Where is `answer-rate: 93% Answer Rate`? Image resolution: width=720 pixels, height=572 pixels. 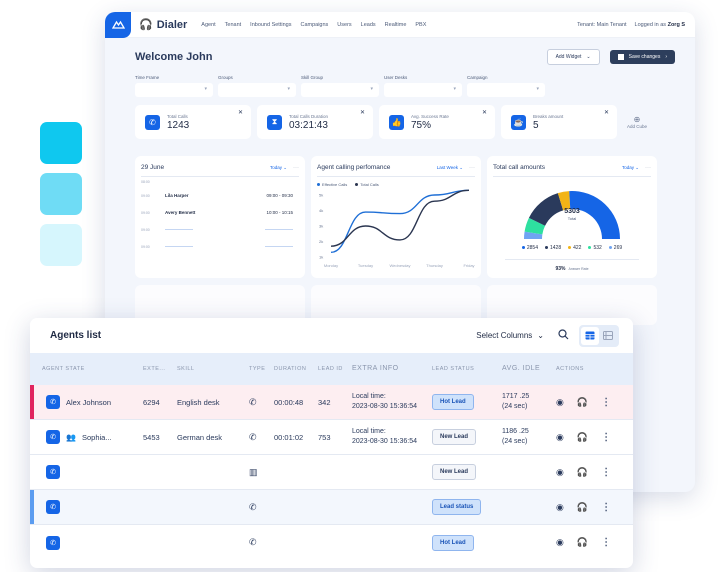
answer-rate: 93% Answer Rate is located at coordinates (572, 265).